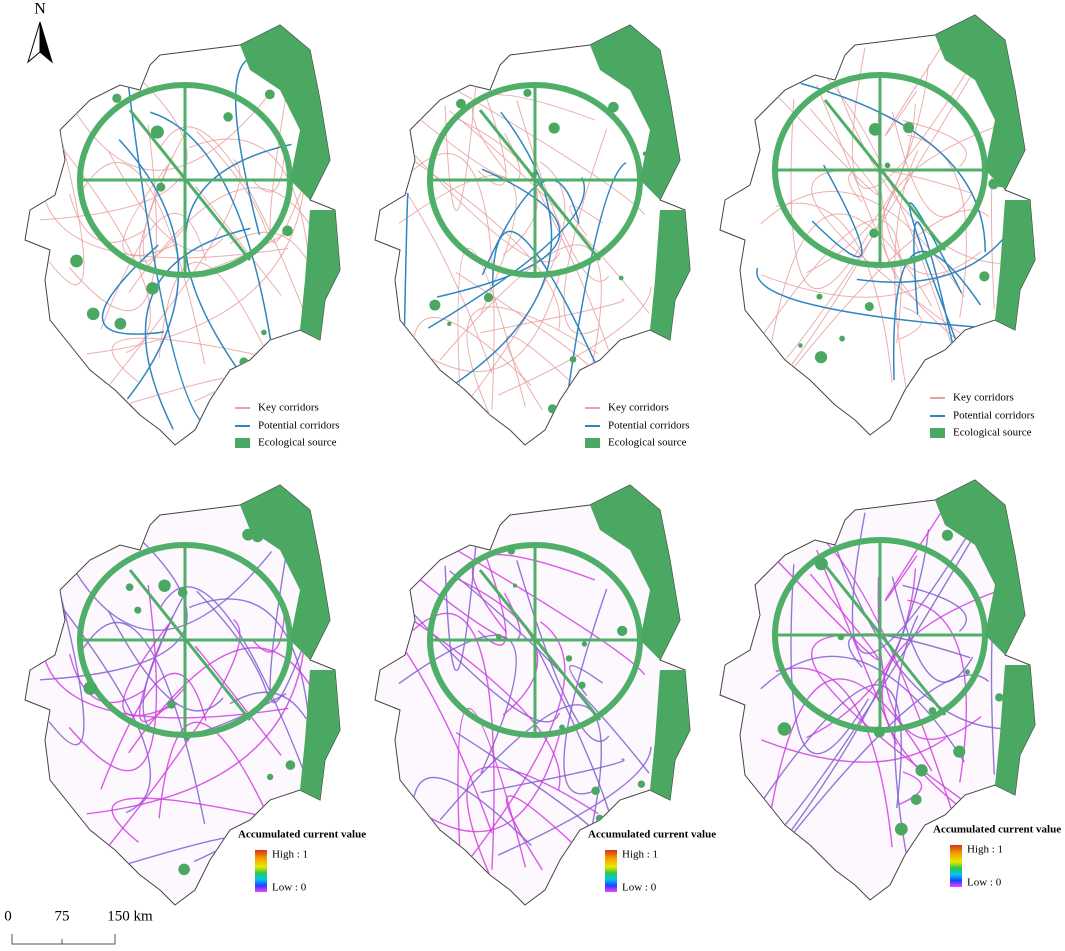  I want to click on north-arrow: N, so click(40, 32).